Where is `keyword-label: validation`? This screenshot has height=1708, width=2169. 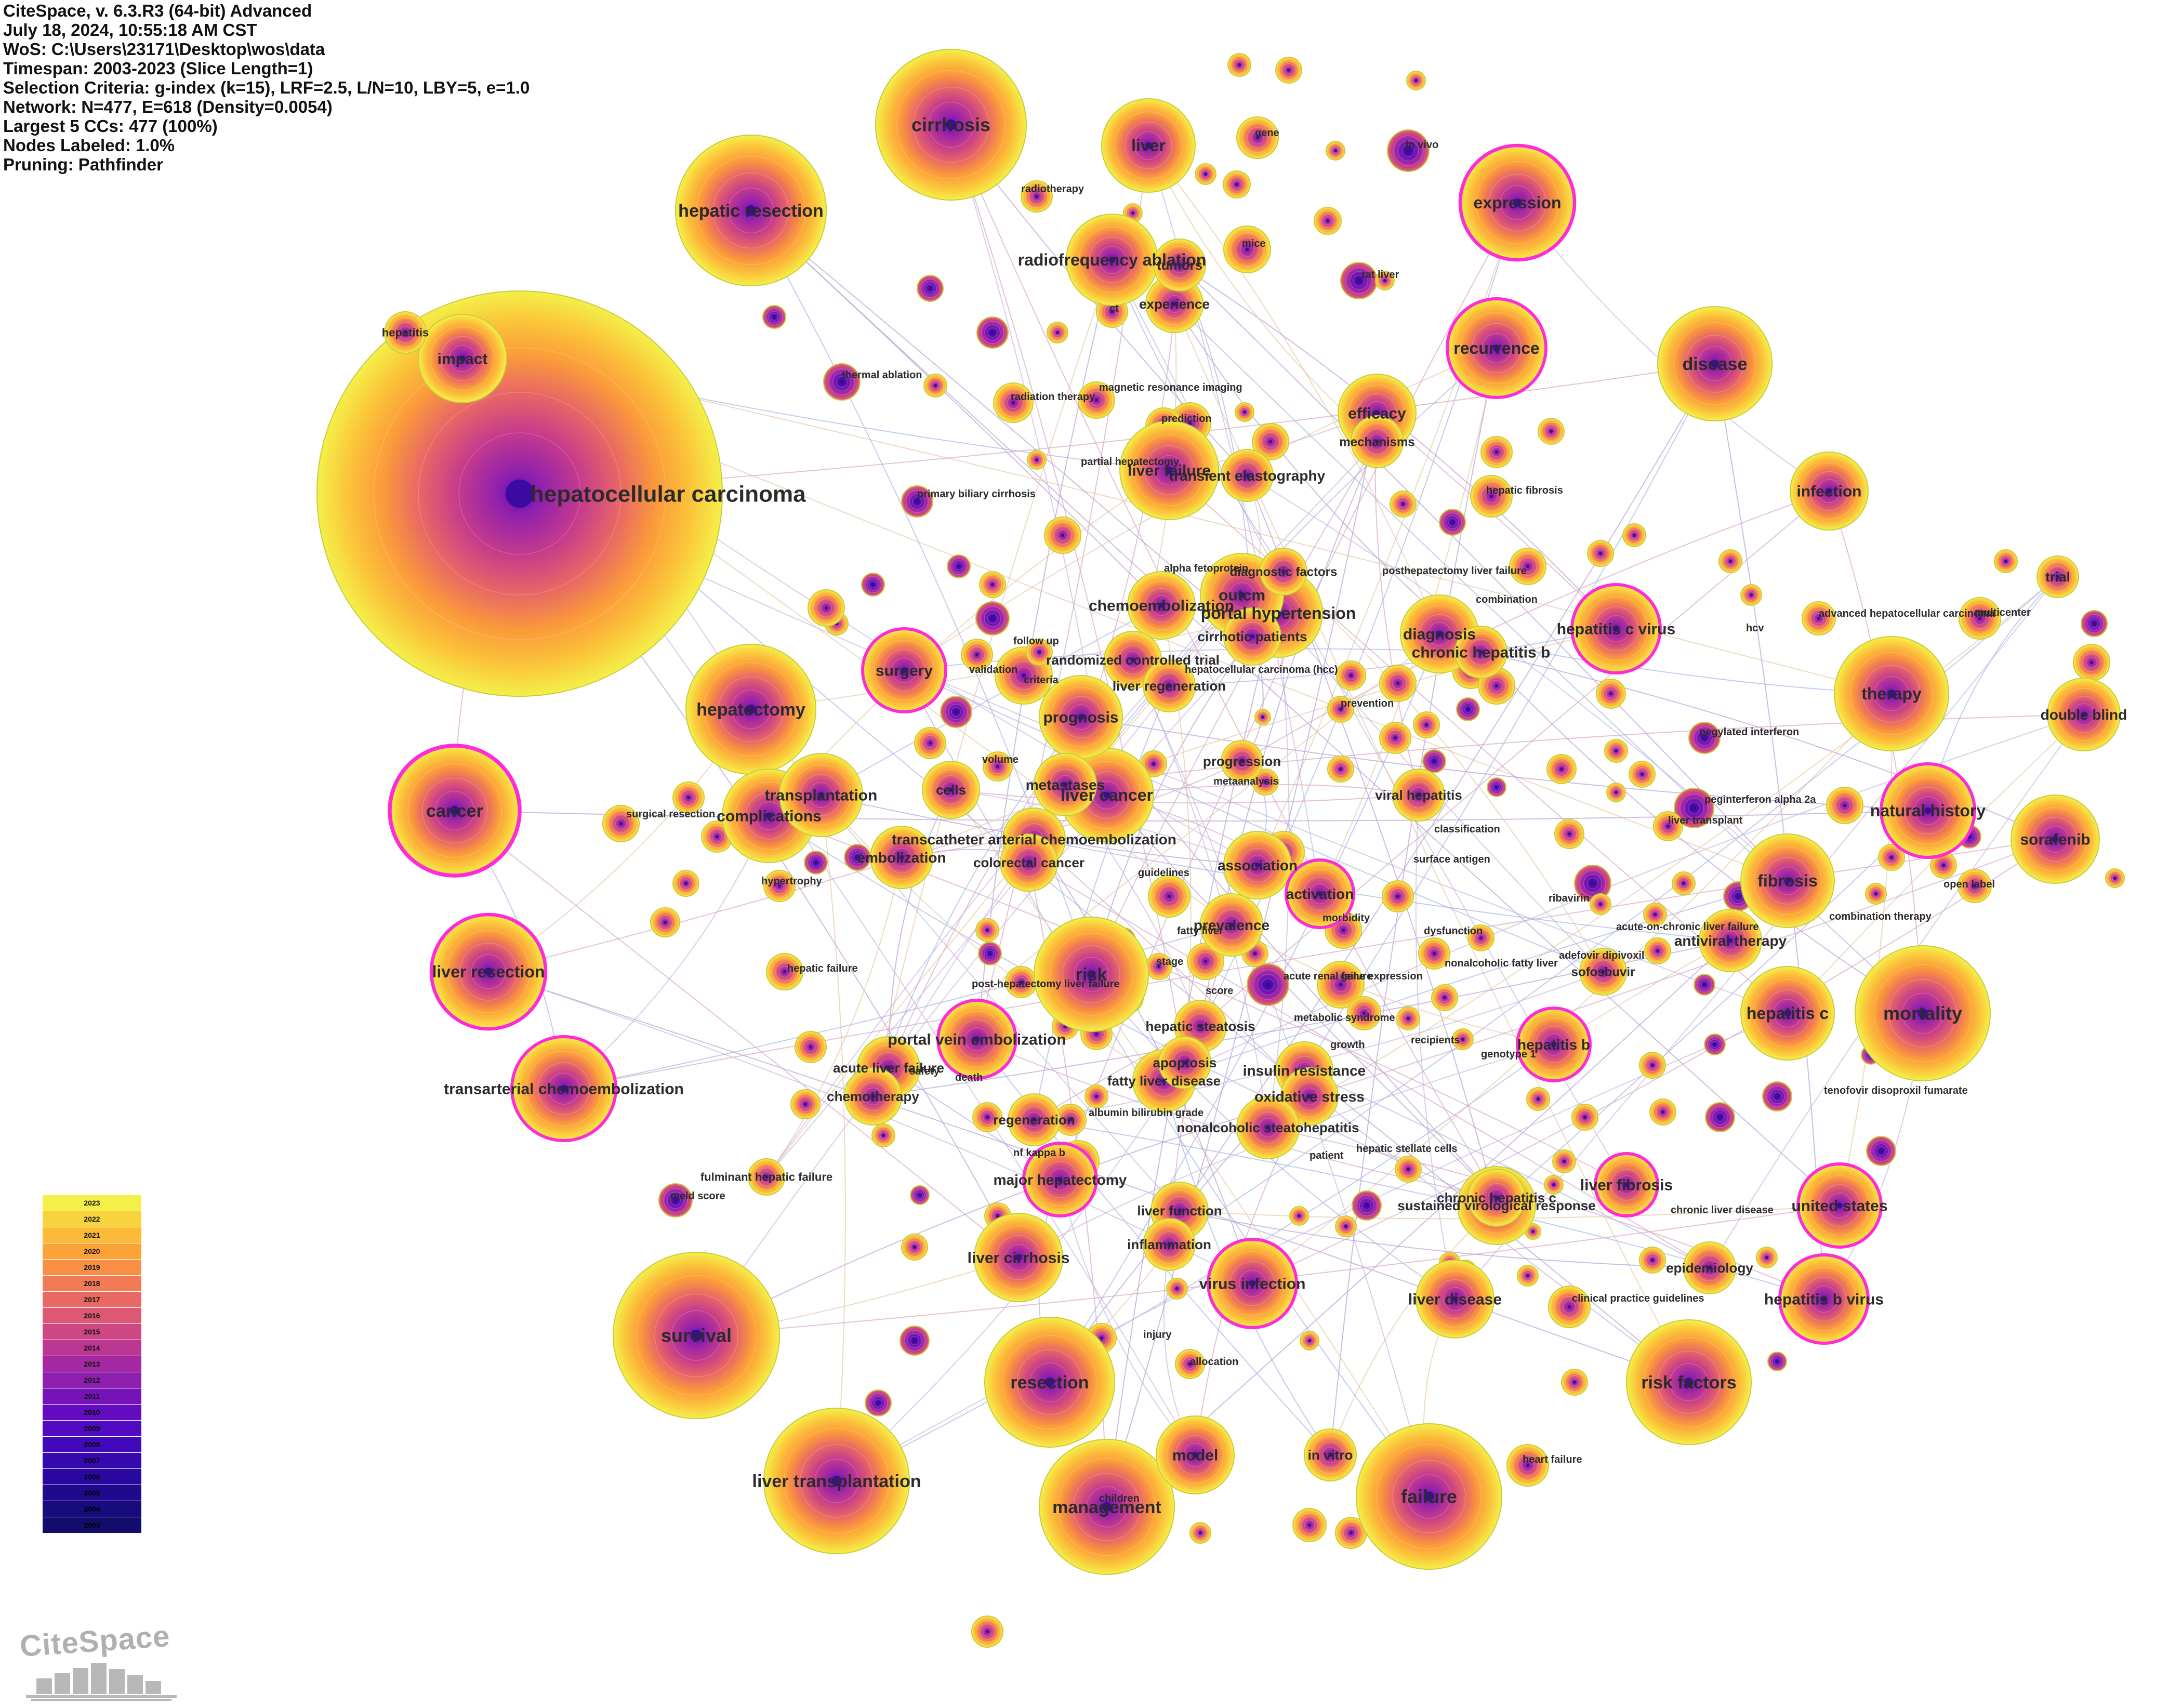
keyword-label: validation is located at coordinates (993, 670).